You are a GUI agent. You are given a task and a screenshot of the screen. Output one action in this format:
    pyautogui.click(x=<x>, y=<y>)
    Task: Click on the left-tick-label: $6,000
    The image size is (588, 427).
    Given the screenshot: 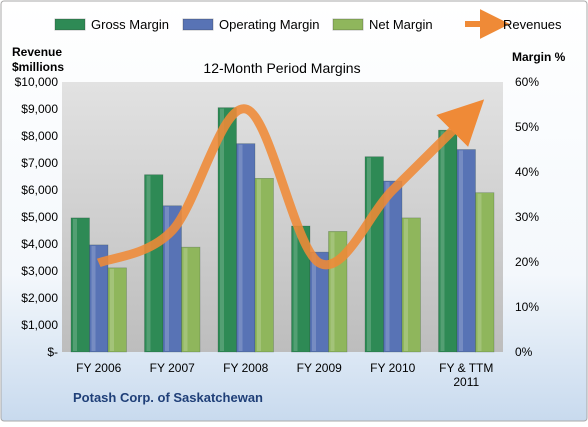 What is the action you would take?
    pyautogui.click(x=39, y=190)
    